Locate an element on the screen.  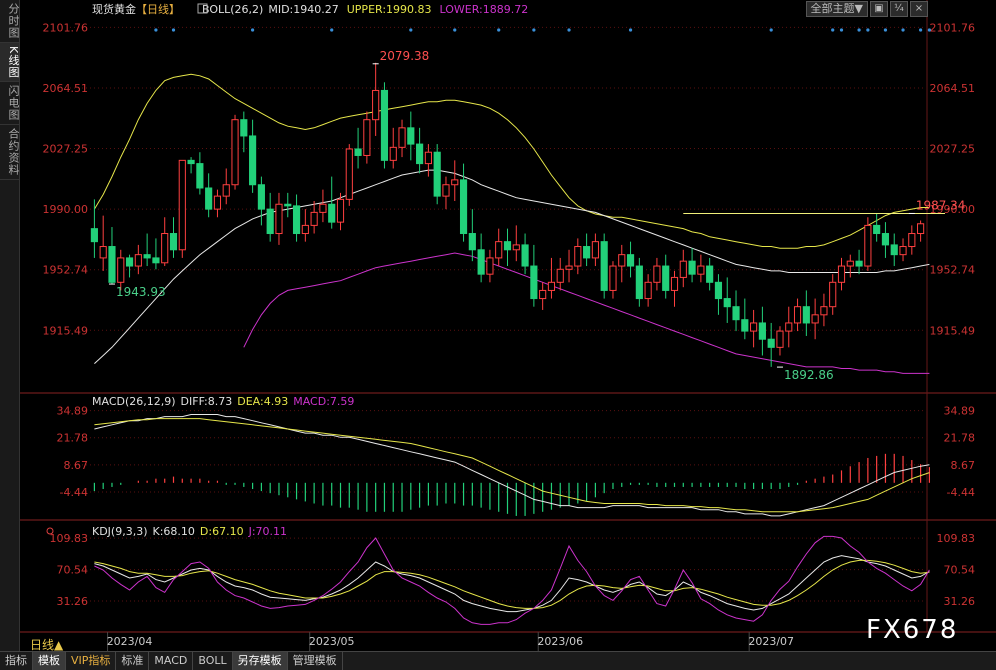
legend-item: MACD:7.59 is located at coordinates (323, 401).